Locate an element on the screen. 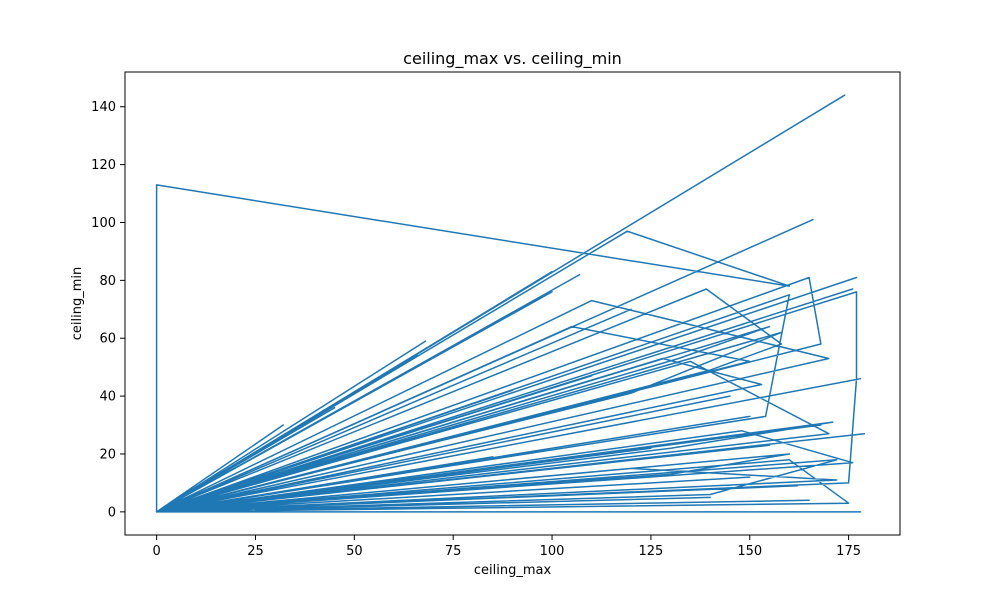  x-tick-label: 25 is located at coordinates (255, 551).